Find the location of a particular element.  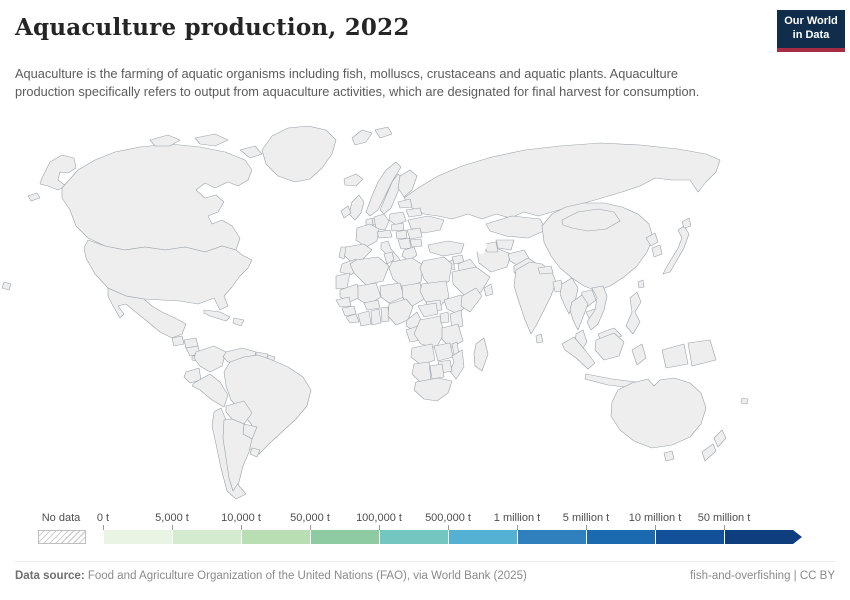

country-tunisia is located at coordinates (389, 258).